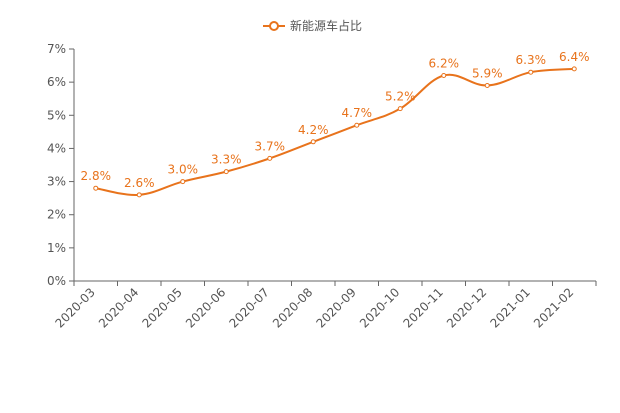  What do you see at coordinates (326, 25) in the screenshot?
I see `legend-label: 新能源车占比` at bounding box center [326, 25].